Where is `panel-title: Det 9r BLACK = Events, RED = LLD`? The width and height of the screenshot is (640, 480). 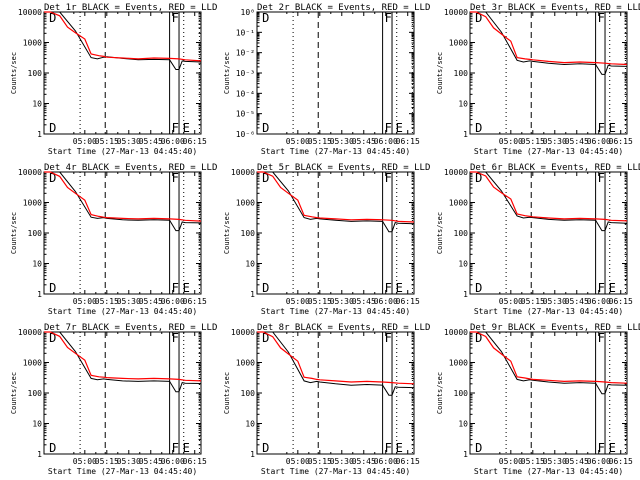 panel-title: Det 9r BLACK = Events, RED = LLD is located at coordinates (555, 328).